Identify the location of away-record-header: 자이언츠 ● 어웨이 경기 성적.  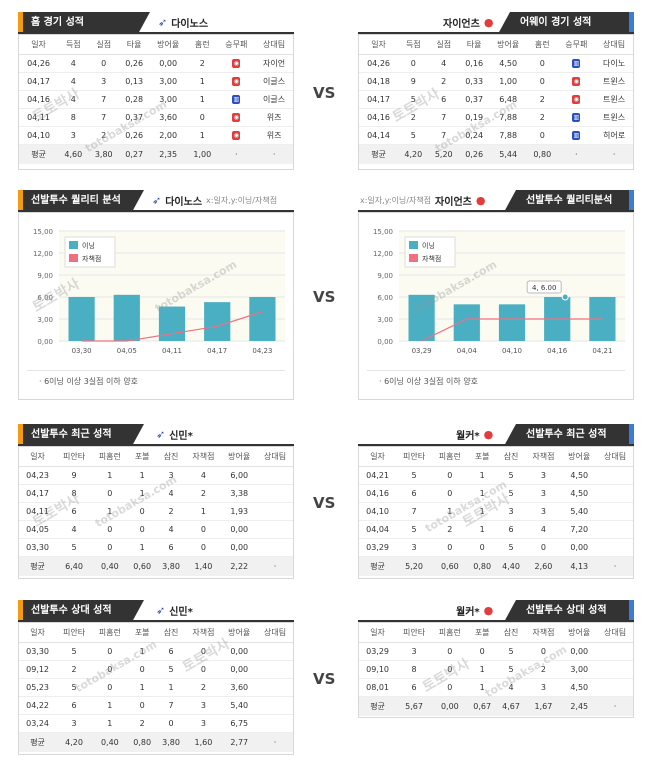
(496, 23).